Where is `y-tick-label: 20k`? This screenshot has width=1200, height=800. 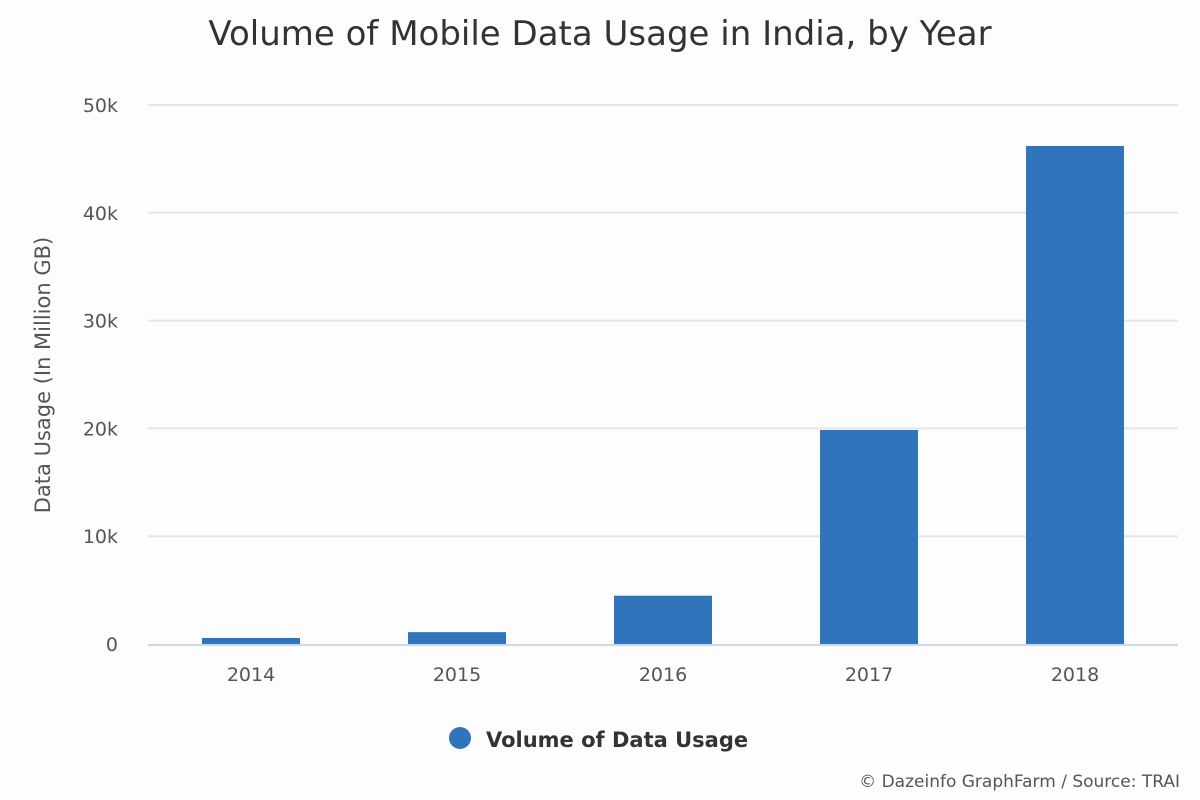
y-tick-label: 20k is located at coordinates (100, 429).